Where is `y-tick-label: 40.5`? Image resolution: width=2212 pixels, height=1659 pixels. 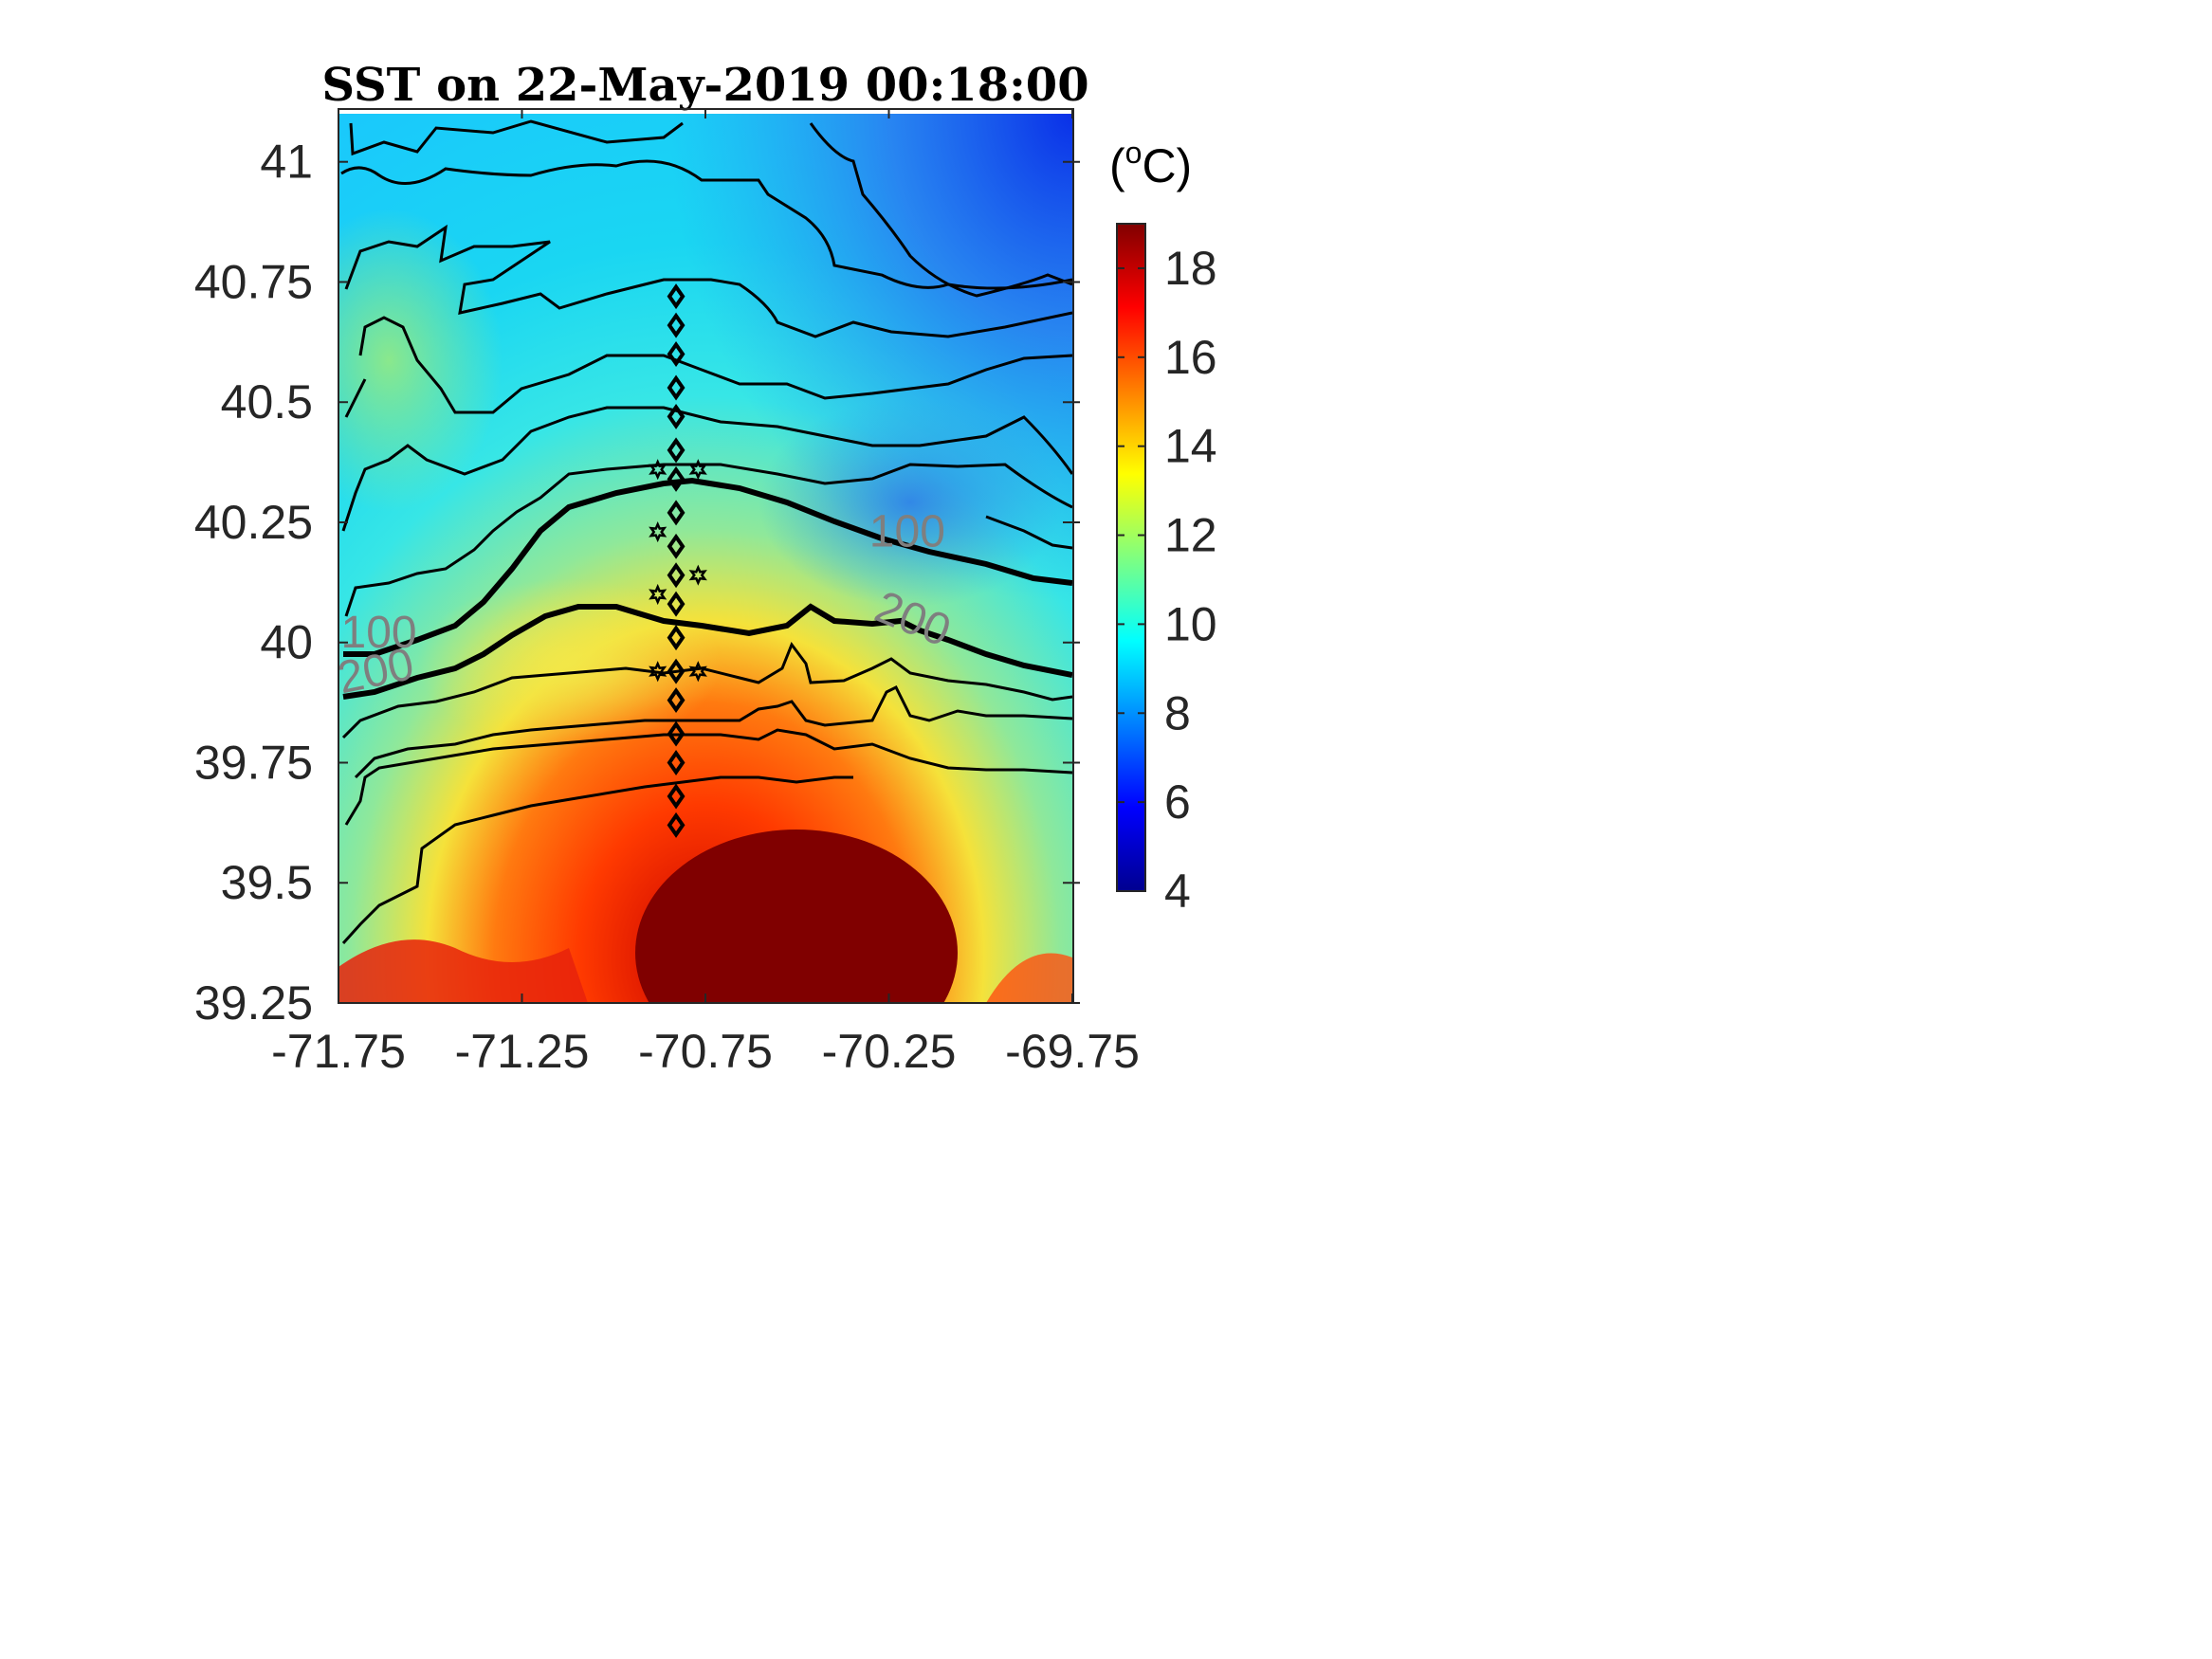 y-tick-label: 40.5 is located at coordinates (267, 401).